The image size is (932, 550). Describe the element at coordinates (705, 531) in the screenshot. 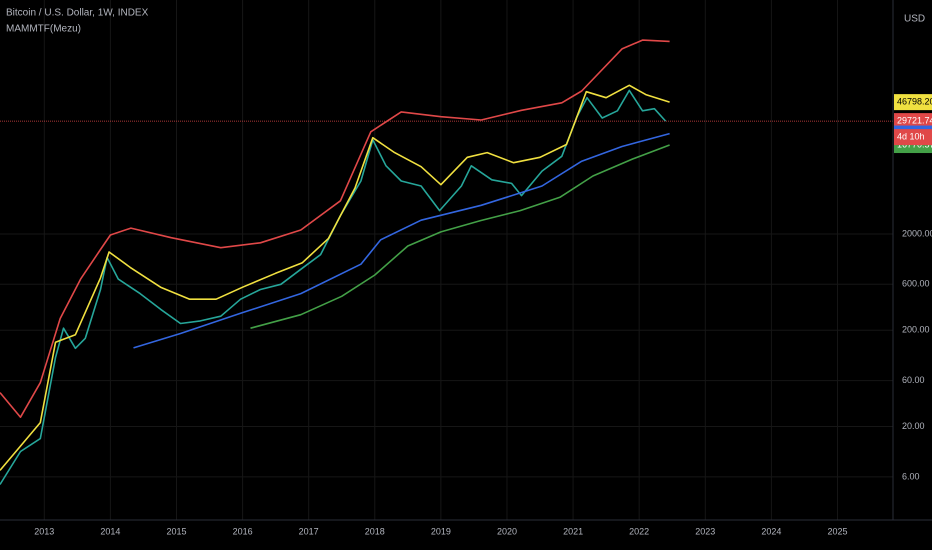

I see `x-tick-label: 2023` at that location.